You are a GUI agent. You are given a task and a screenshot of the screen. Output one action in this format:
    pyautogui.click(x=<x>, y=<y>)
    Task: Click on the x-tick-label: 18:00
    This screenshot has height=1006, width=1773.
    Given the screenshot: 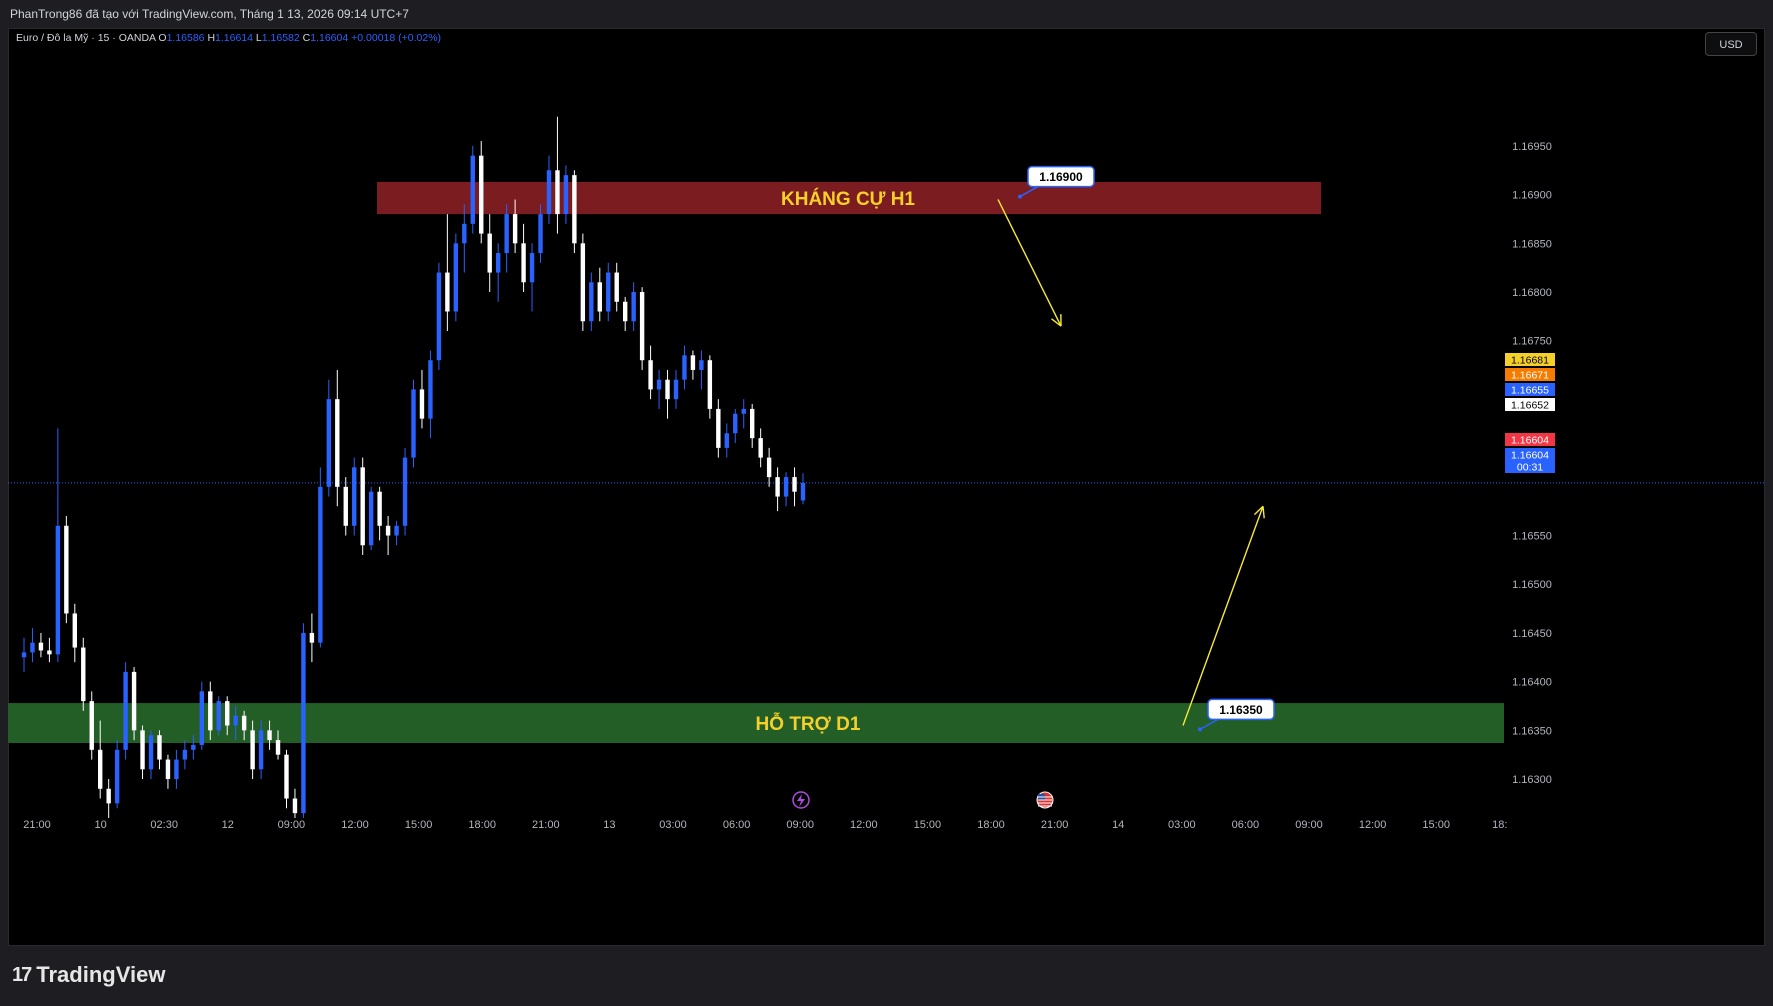 What is the action you would take?
    pyautogui.click(x=482, y=825)
    